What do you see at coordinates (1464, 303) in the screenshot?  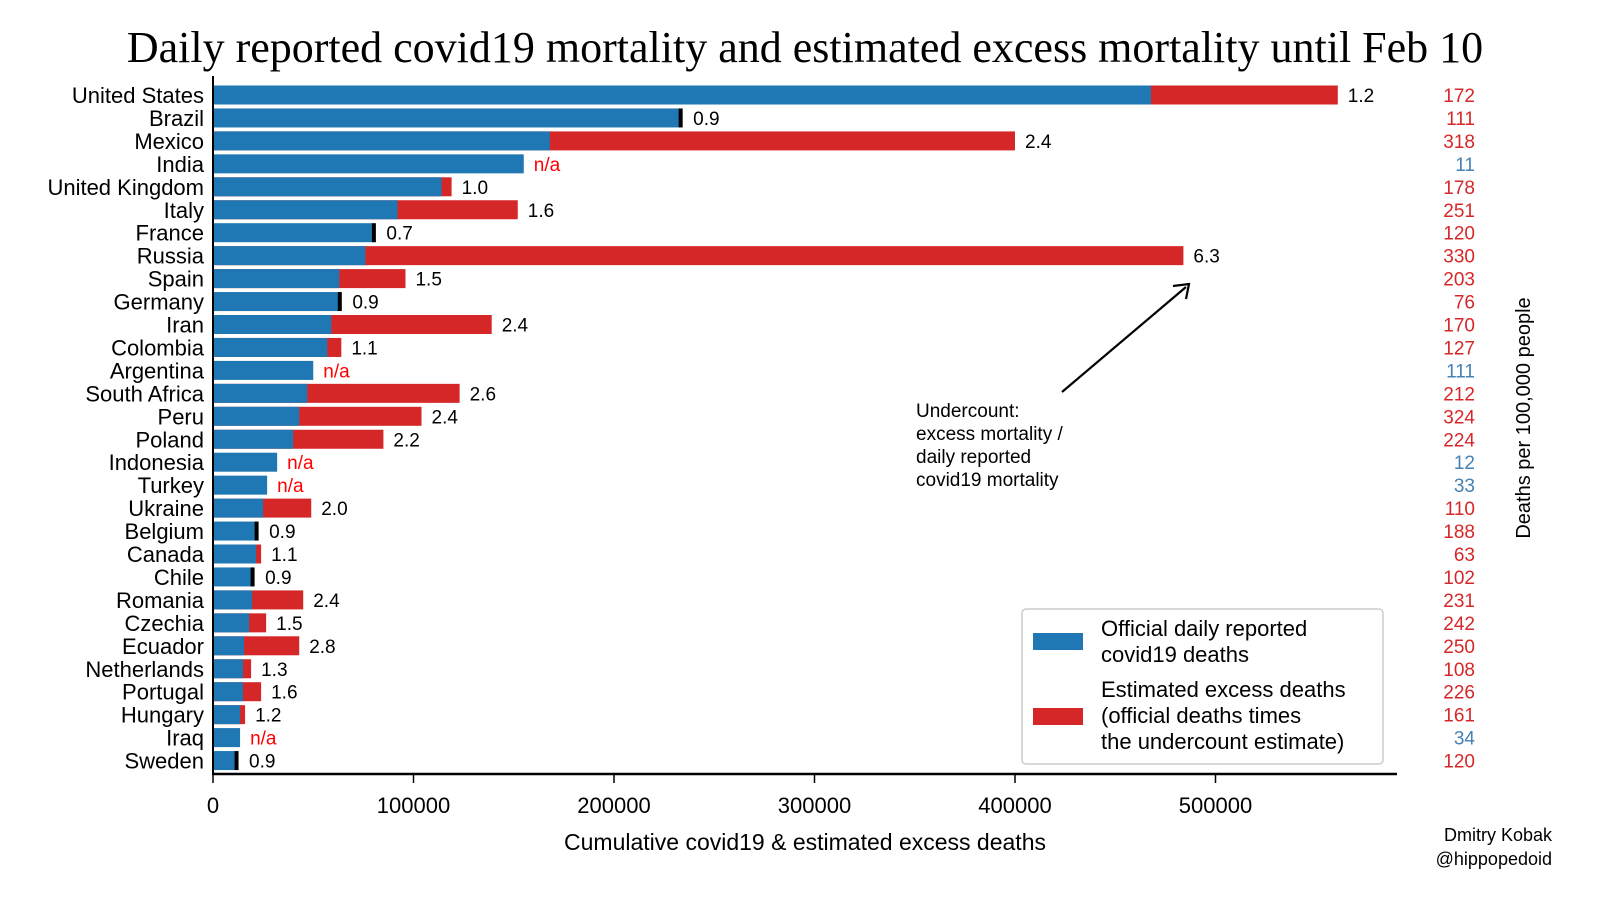 I see `deaths-per-100k-value: 76` at bounding box center [1464, 303].